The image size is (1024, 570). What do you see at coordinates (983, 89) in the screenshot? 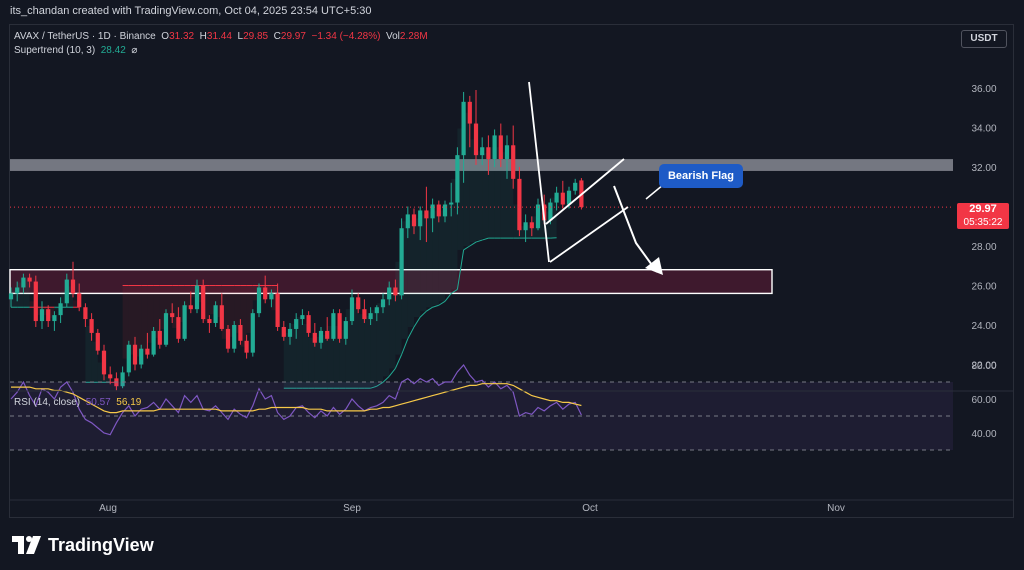
I see `price-tick-label: 36.00` at bounding box center [983, 89].